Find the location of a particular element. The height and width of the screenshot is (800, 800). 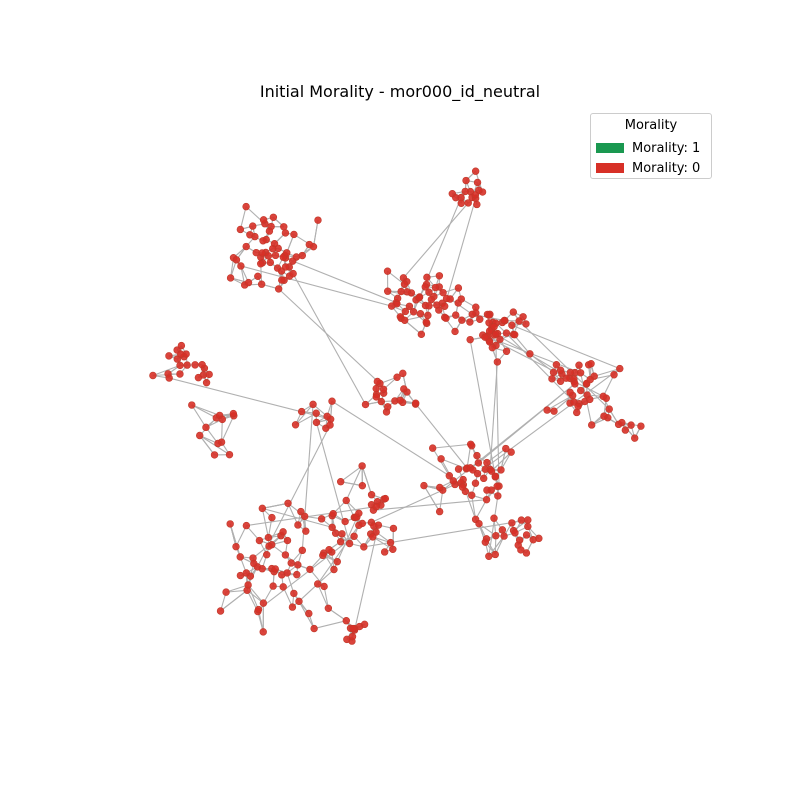

graph-title: Initial Morality - mor000_id_neutral is located at coordinates (400, 91).